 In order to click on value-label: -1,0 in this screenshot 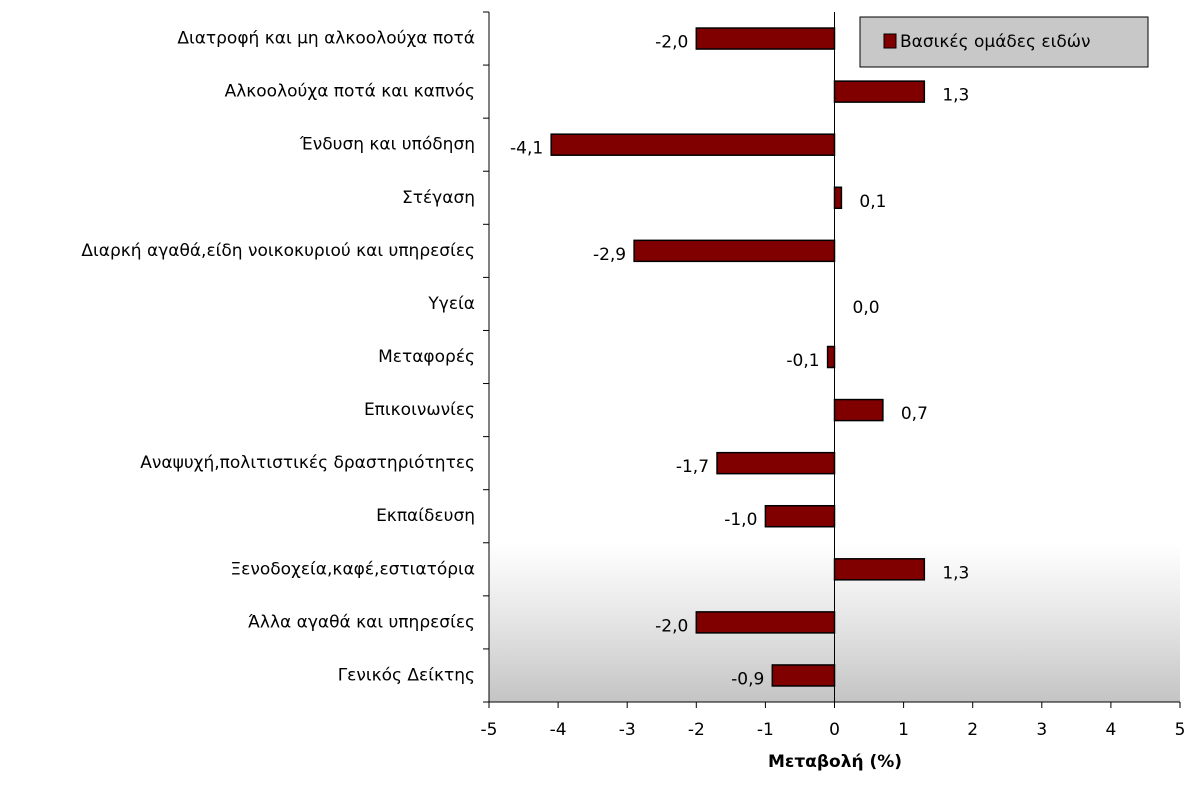, I will do `click(740, 520)`.